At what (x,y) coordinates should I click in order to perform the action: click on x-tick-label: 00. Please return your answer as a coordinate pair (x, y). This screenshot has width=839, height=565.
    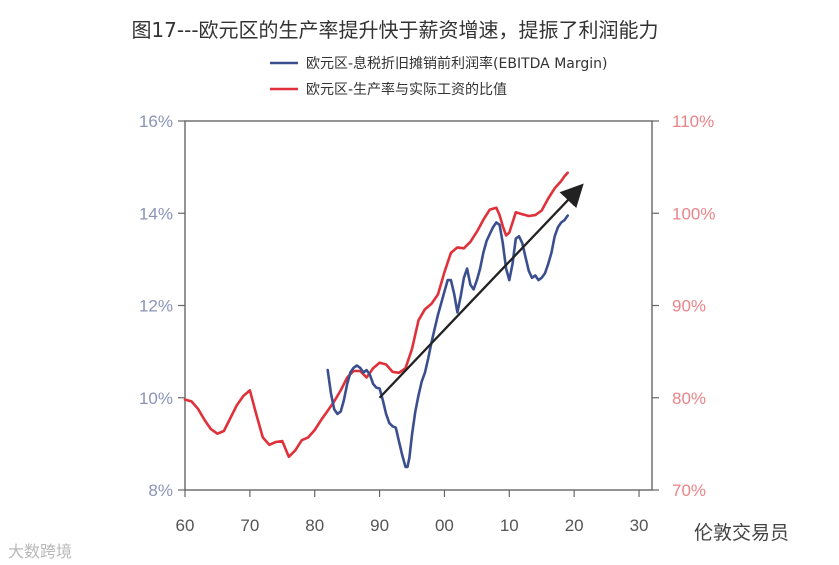
    Looking at the image, I should click on (444, 525).